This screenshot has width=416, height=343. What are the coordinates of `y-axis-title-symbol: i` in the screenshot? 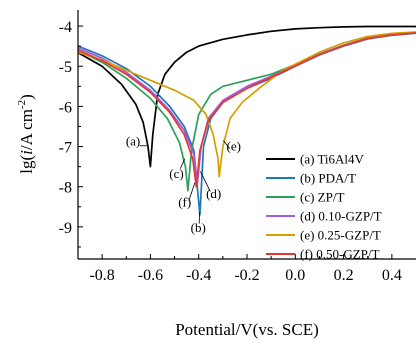 It's located at (26, 152).